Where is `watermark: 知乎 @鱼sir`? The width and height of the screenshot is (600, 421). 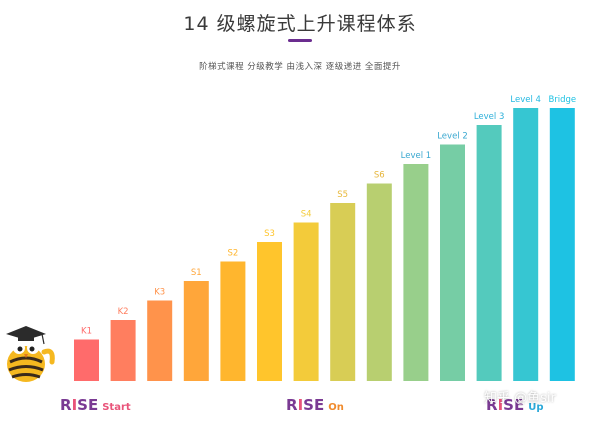 watermark: 知乎 @鱼sir is located at coordinates (520, 398).